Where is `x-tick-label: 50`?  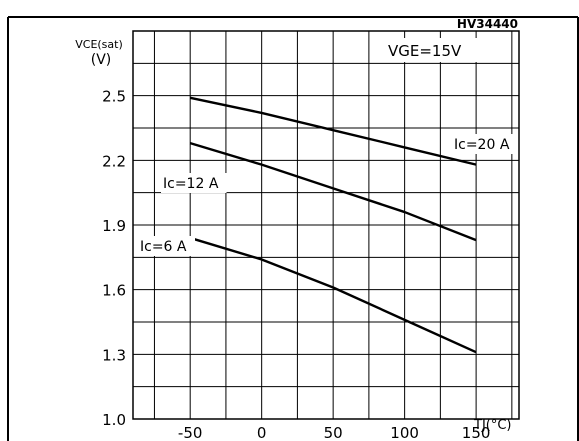 x-tick-label: 50 is located at coordinates (333, 432).